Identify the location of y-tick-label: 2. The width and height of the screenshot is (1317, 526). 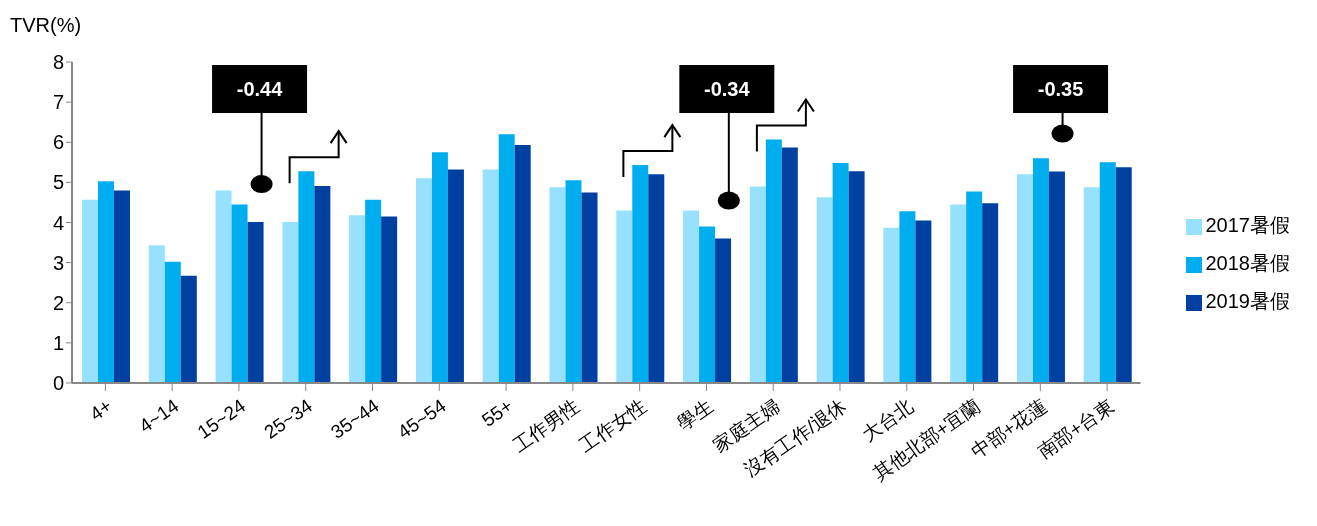
(58, 302).